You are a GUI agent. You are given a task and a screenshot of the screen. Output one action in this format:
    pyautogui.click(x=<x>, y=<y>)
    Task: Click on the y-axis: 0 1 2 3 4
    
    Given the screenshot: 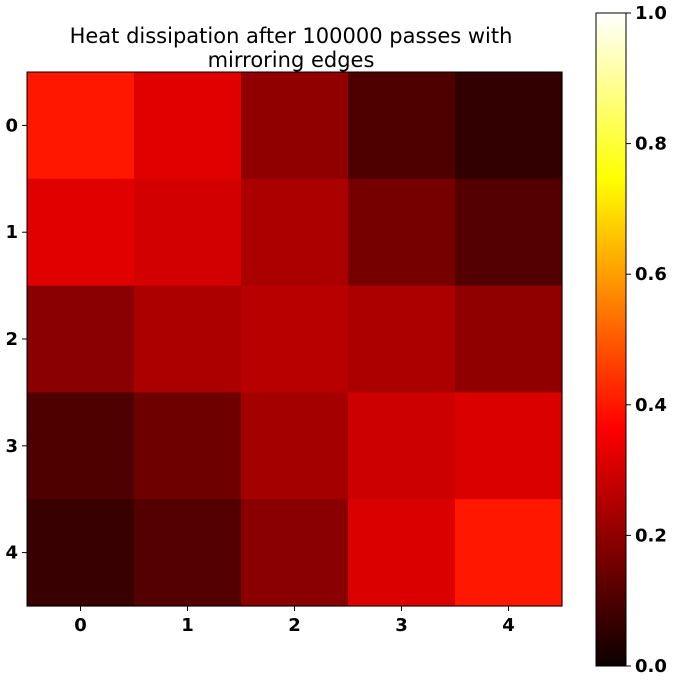 What is the action you would take?
    pyautogui.click(x=16, y=339)
    